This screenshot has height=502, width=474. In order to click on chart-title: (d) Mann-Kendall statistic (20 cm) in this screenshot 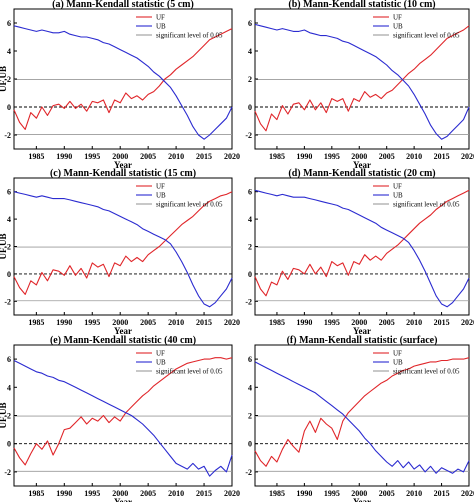, I will do `click(361, 173)`.